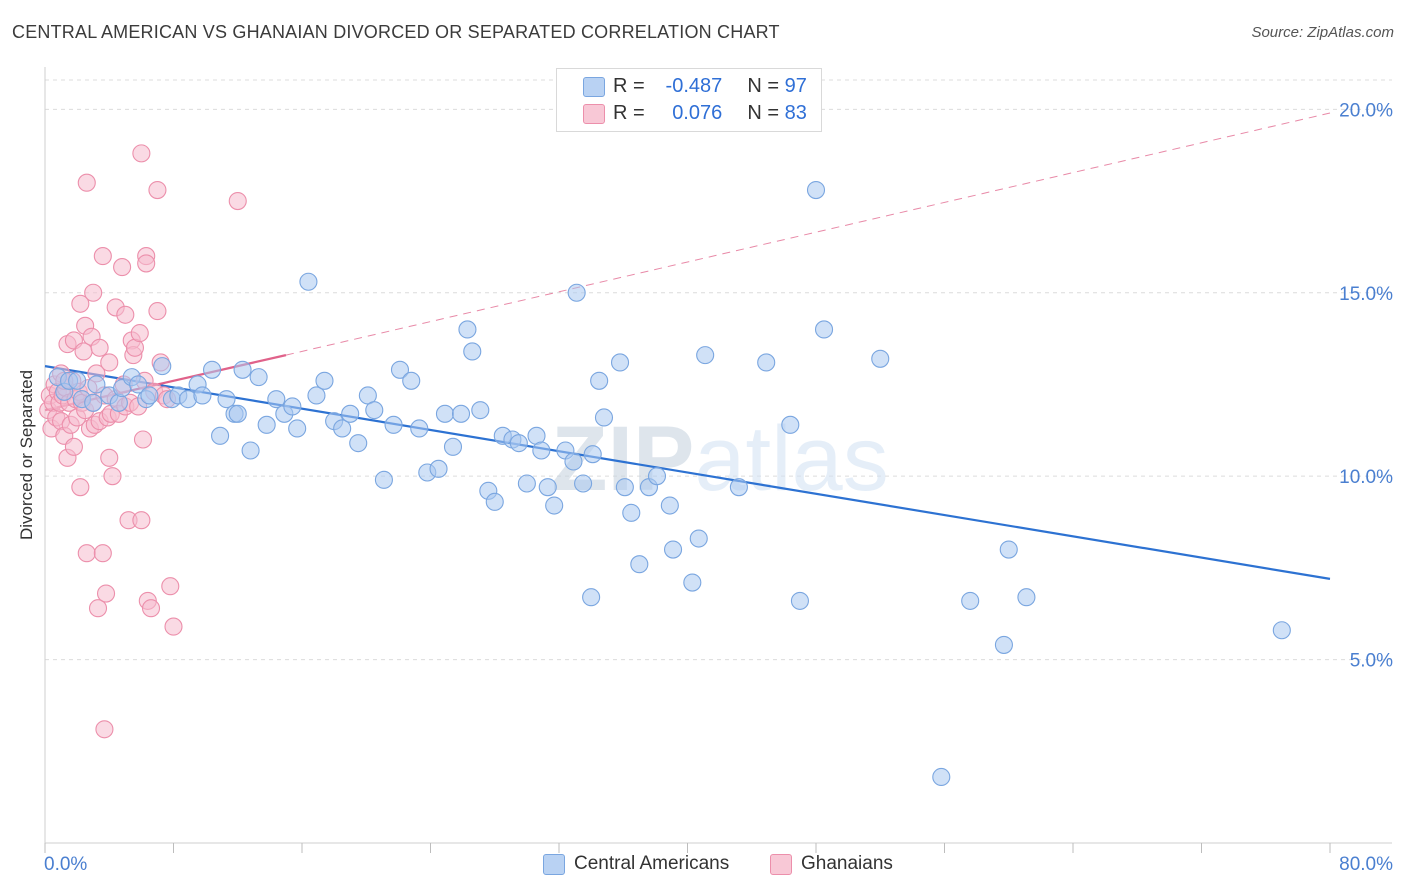 The width and height of the screenshot is (1406, 892). I want to click on legend-label: Ghanaians, so click(847, 863).